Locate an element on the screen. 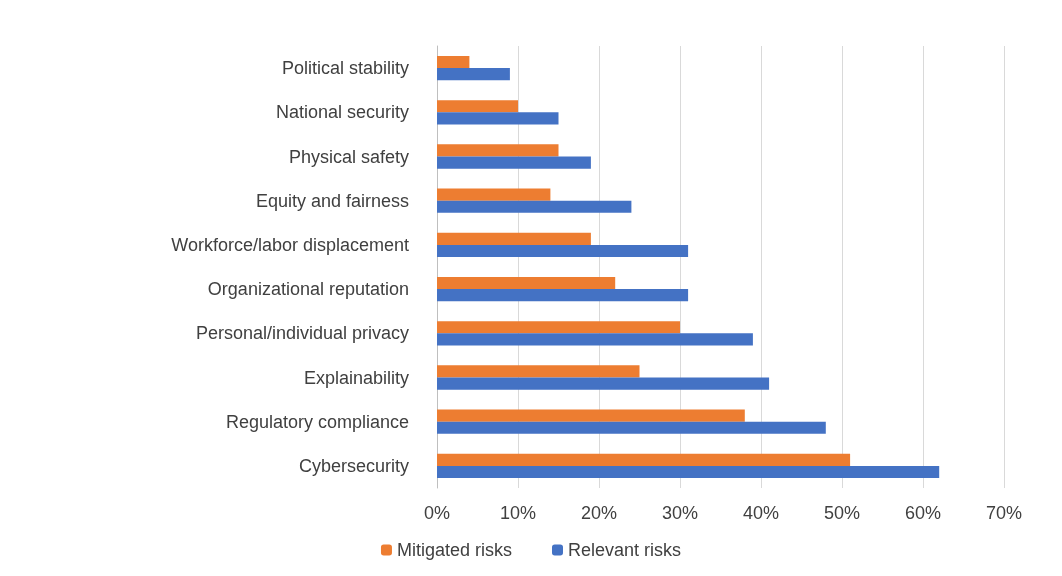  y-tick-label: Explainability is located at coordinates (356, 377).